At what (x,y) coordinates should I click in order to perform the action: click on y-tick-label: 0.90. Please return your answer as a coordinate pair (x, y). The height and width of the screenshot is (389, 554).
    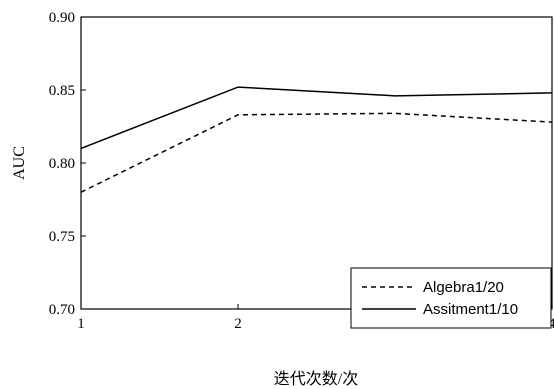
    Looking at the image, I should click on (62, 18).